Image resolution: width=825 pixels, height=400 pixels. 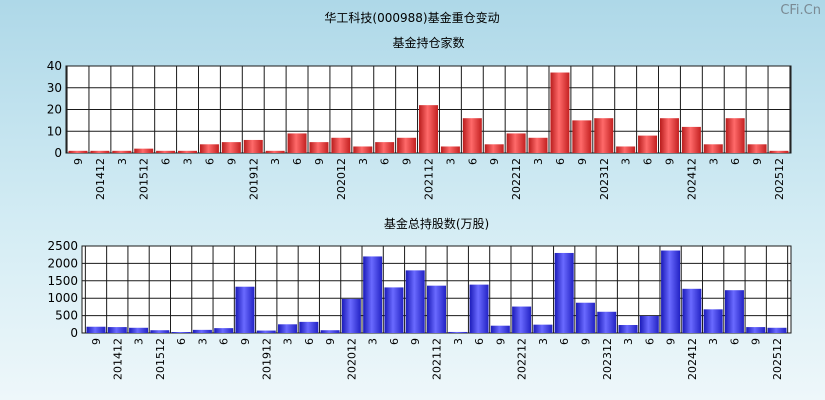 What do you see at coordinates (160, 359) in the screenshot?
I see `x-tick-label: 201512` at bounding box center [160, 359].